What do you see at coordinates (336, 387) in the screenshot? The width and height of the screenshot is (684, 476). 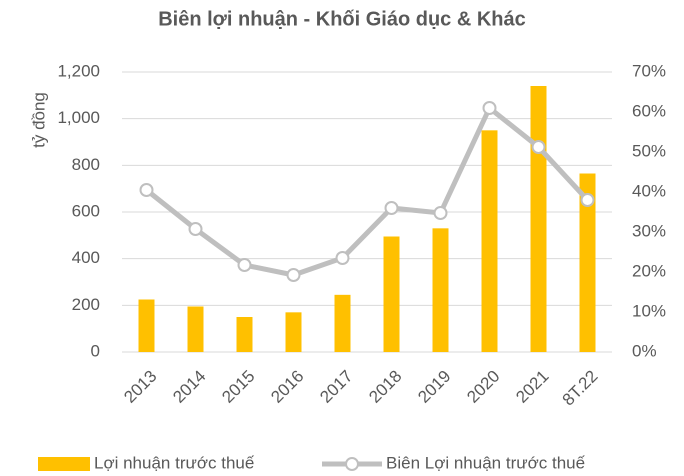 I see `x-tick-label: 2017` at bounding box center [336, 387].